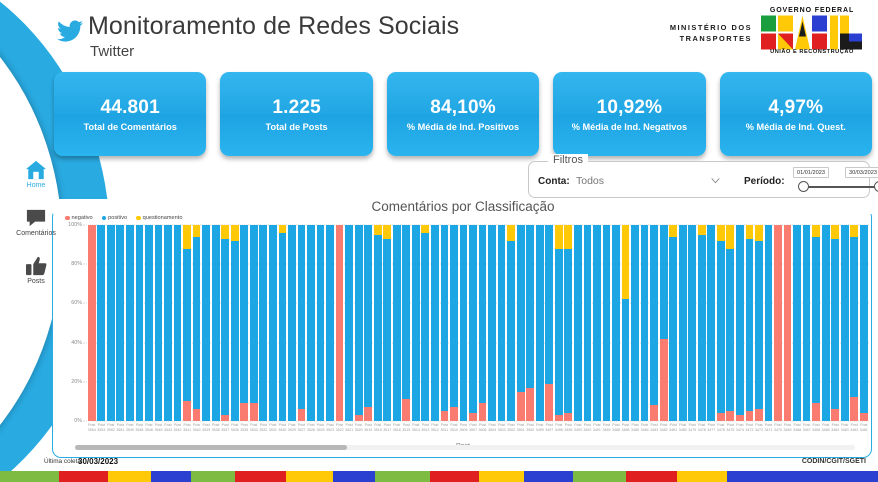 The image size is (878, 482). Describe the element at coordinates (861, 172) in the screenshot. I see `date-end-chip: 30/03/2023` at that location.